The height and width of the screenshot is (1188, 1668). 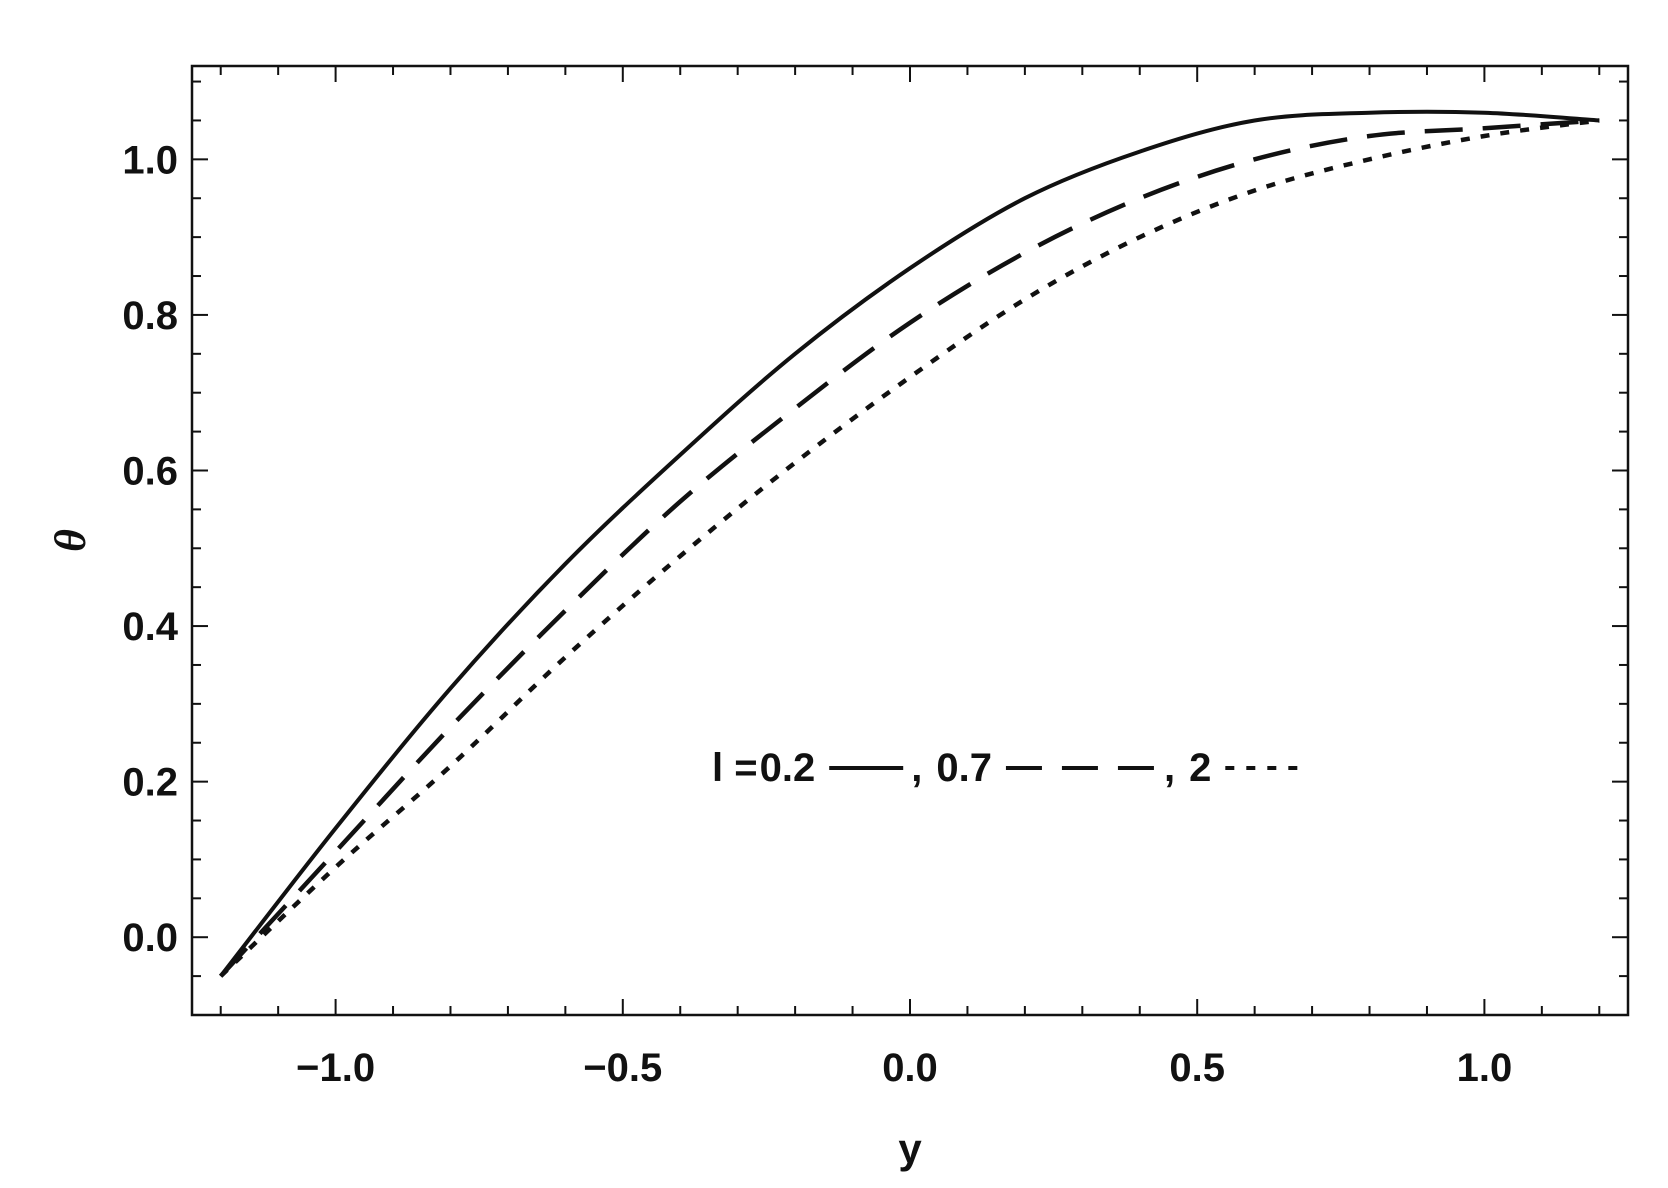 What do you see at coordinates (788, 768) in the screenshot?
I see `legend-label: 0.2` at bounding box center [788, 768].